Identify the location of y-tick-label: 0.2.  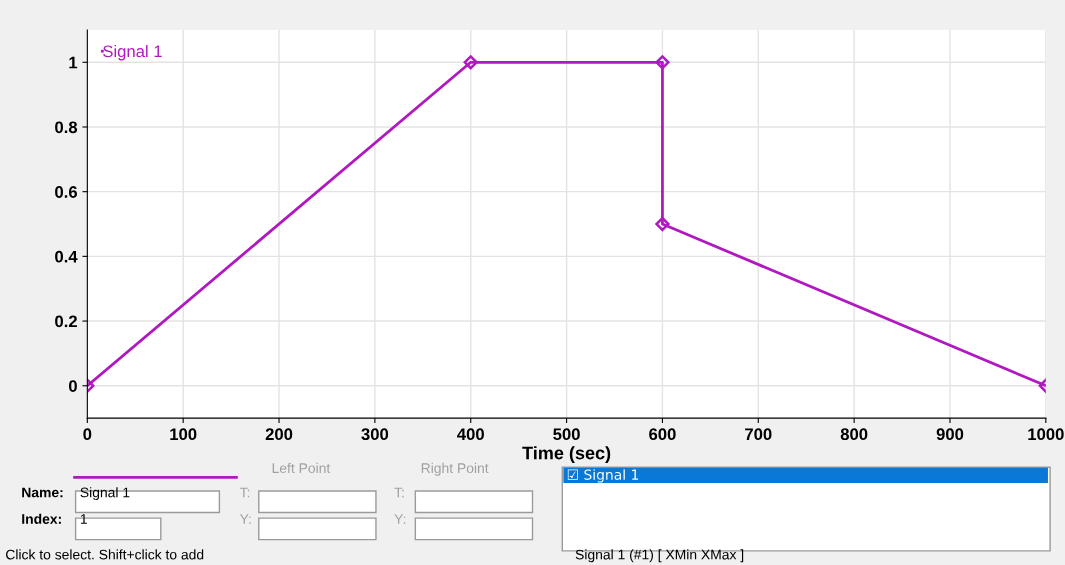
(66, 321).